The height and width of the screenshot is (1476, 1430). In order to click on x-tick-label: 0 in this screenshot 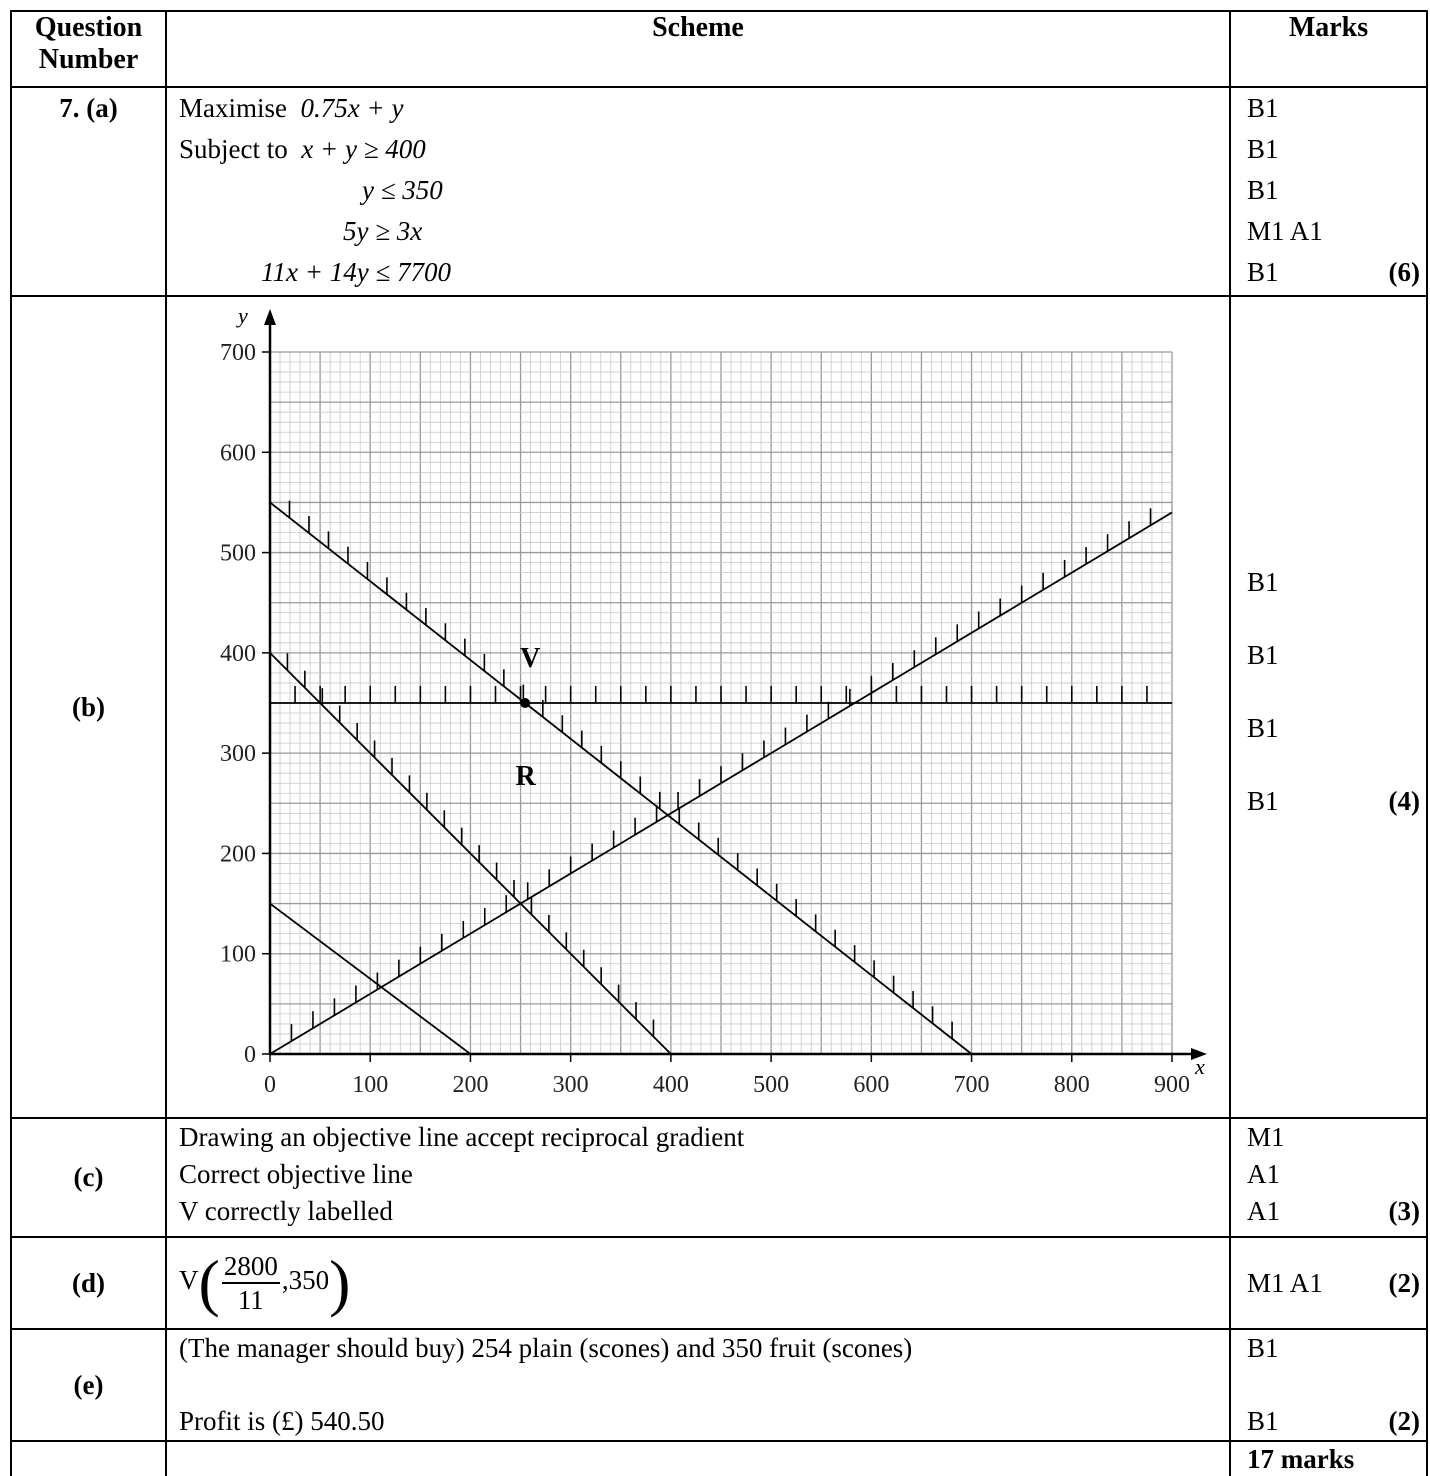, I will do `click(270, 1085)`.